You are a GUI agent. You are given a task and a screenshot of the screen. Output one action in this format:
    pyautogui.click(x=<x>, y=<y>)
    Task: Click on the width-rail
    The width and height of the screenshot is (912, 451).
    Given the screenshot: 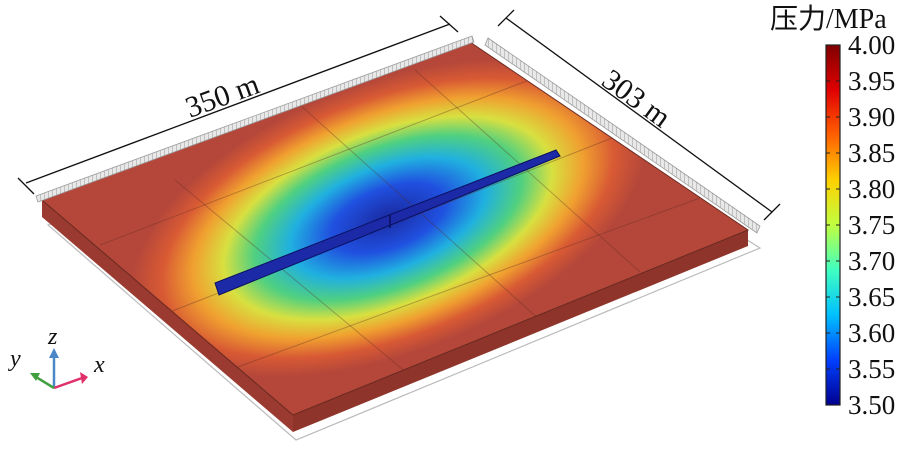 What is the action you would take?
    pyautogui.click(x=622, y=135)
    